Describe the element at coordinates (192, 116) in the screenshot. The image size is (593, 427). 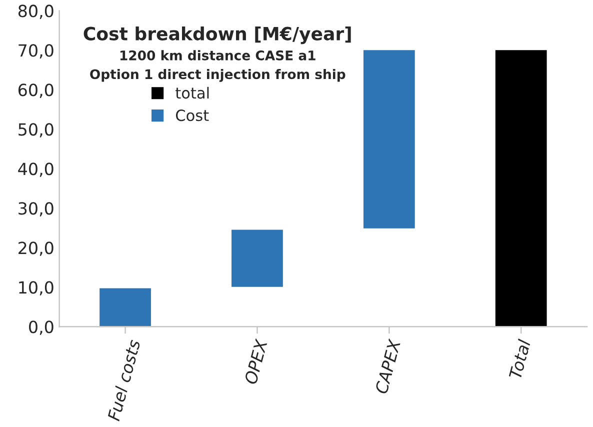
I see `legend-label: Cost` at that location.